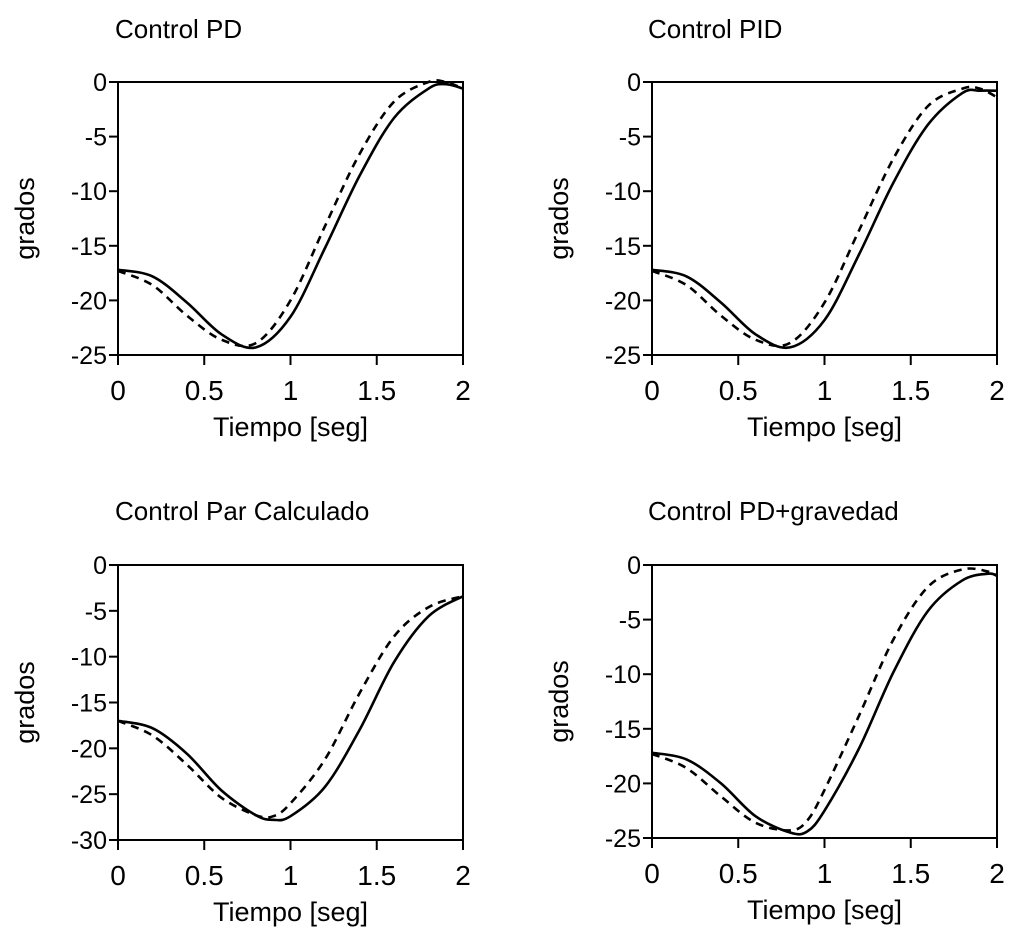 Image resolution: width=1010 pixels, height=943 pixels. Describe the element at coordinates (178, 29) in the screenshot. I see `chart-title: Control PD` at that location.